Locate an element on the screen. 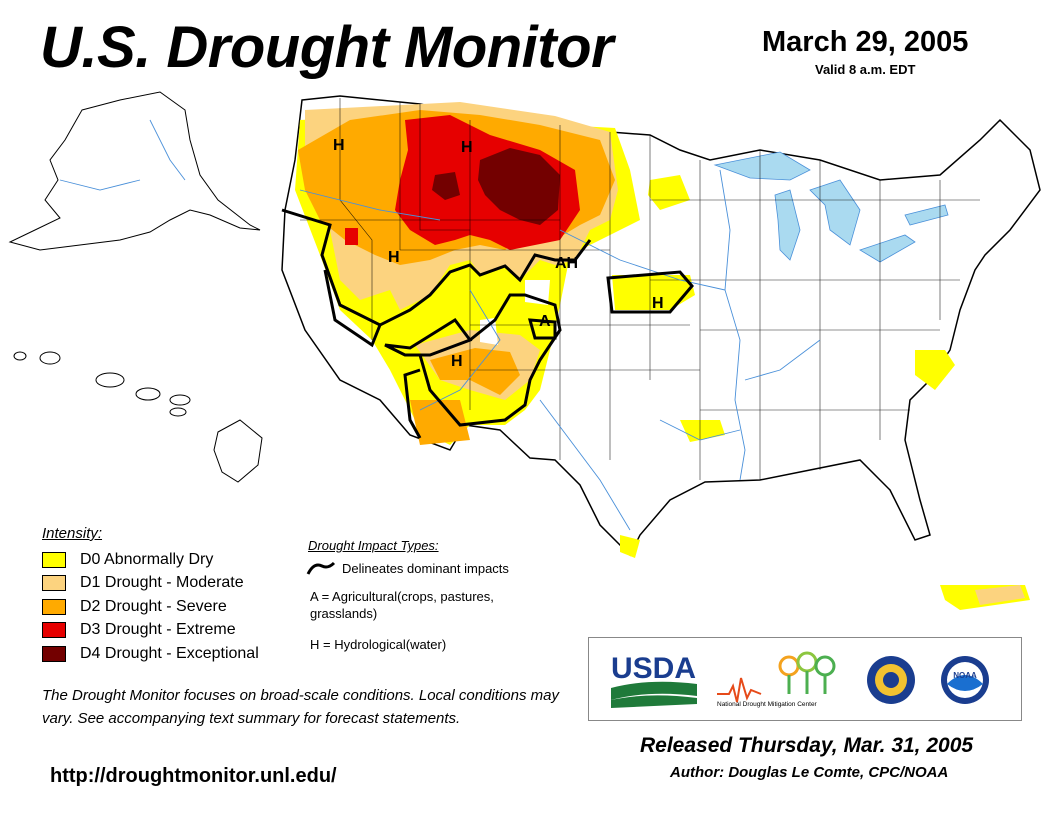 The image size is (1056, 816). valid-time: Valid 8 a.m. EDT is located at coordinates (865, 69).